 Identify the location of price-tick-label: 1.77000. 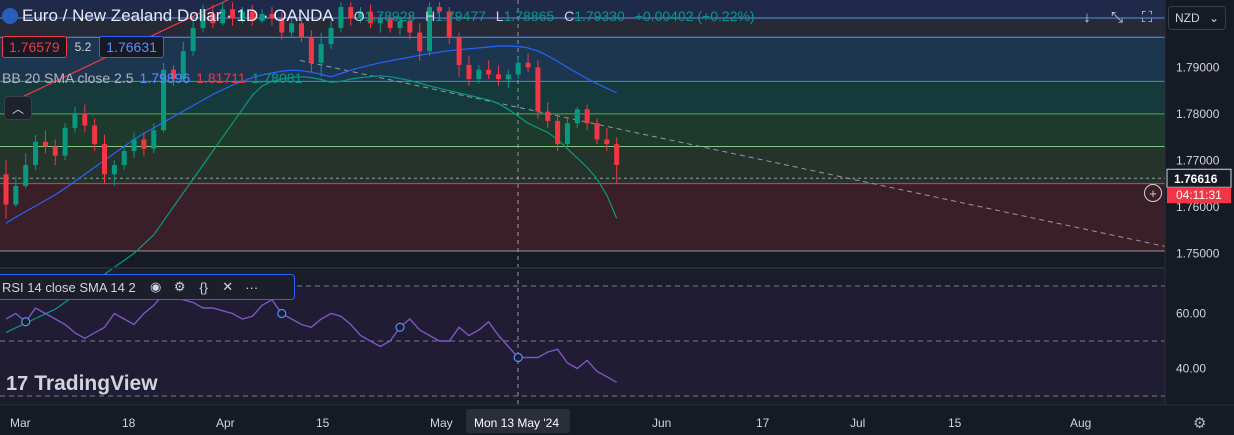
(1198, 160).